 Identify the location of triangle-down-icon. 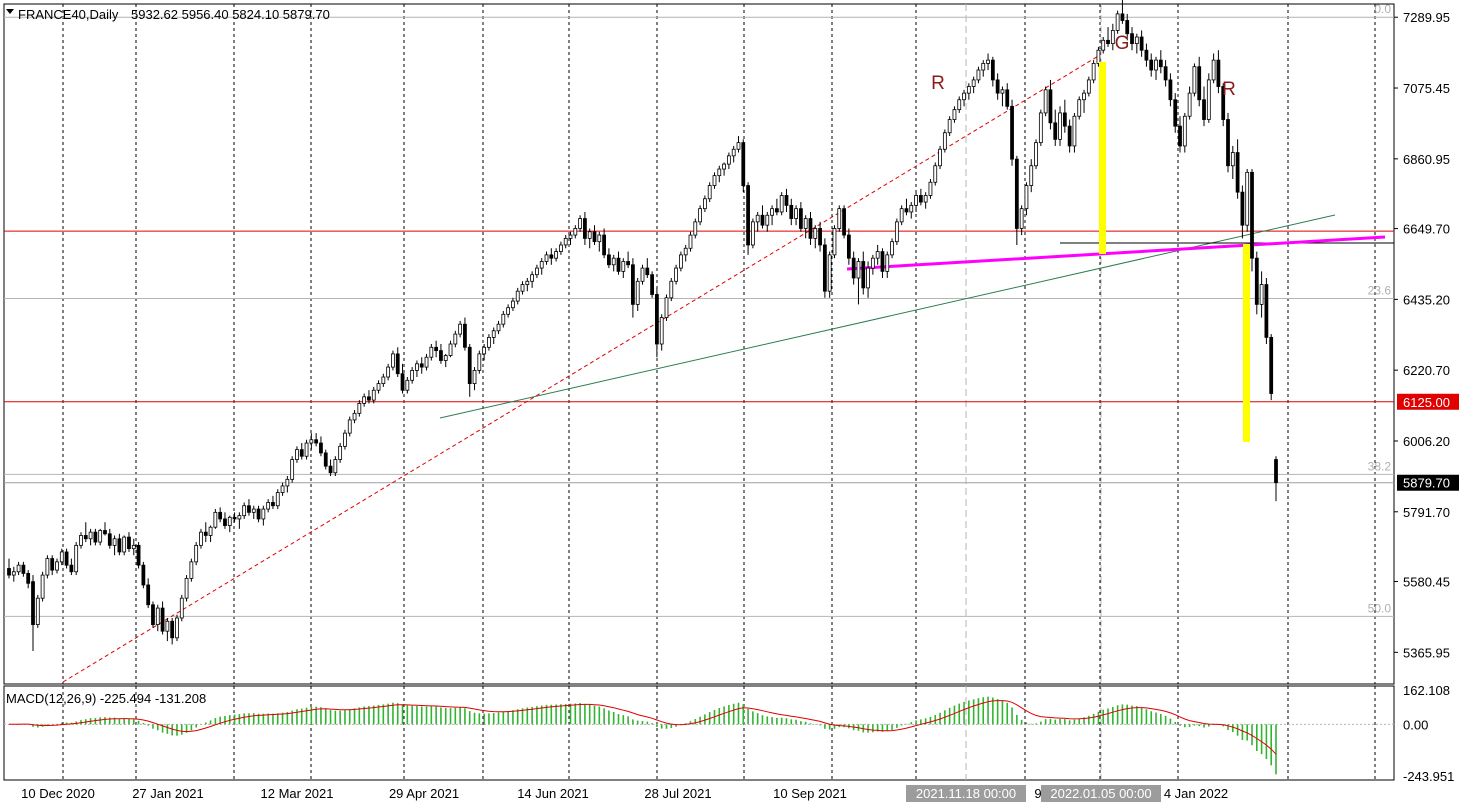
(10, 11).